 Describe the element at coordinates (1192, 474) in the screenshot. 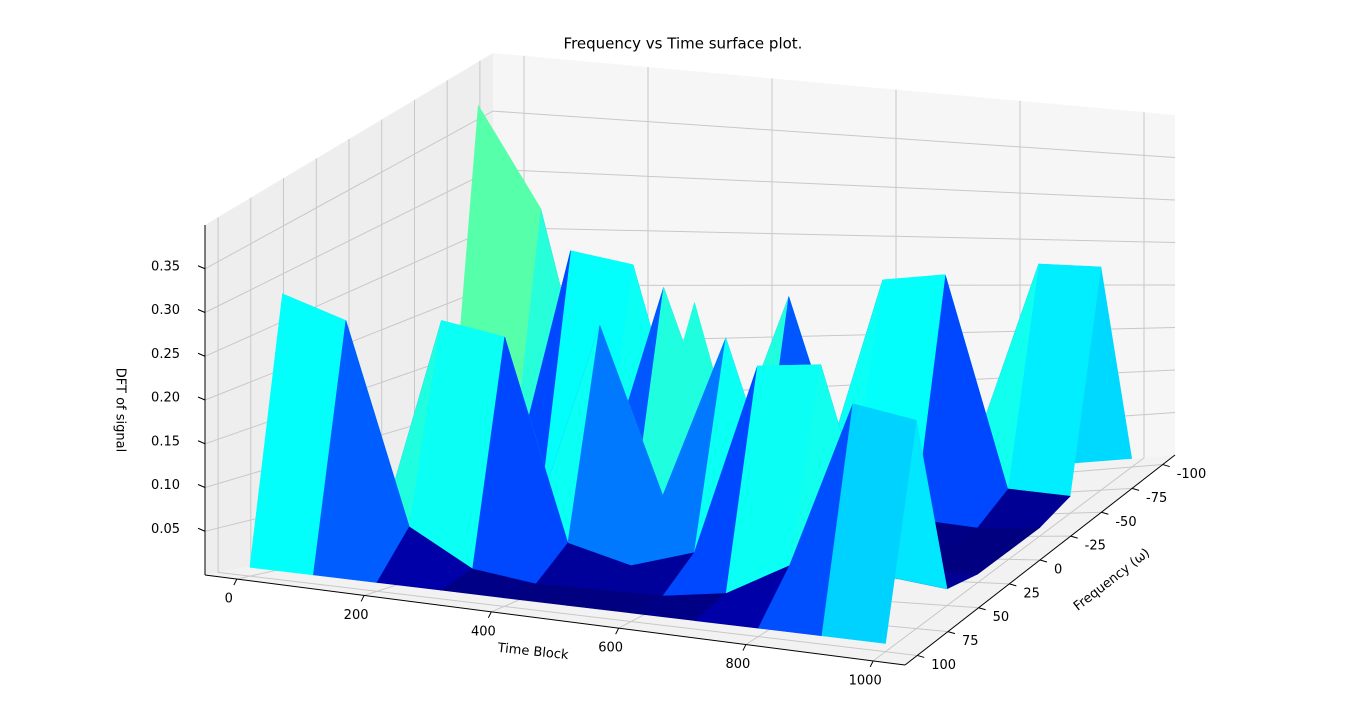

I see `y-tick-label: -100` at that location.